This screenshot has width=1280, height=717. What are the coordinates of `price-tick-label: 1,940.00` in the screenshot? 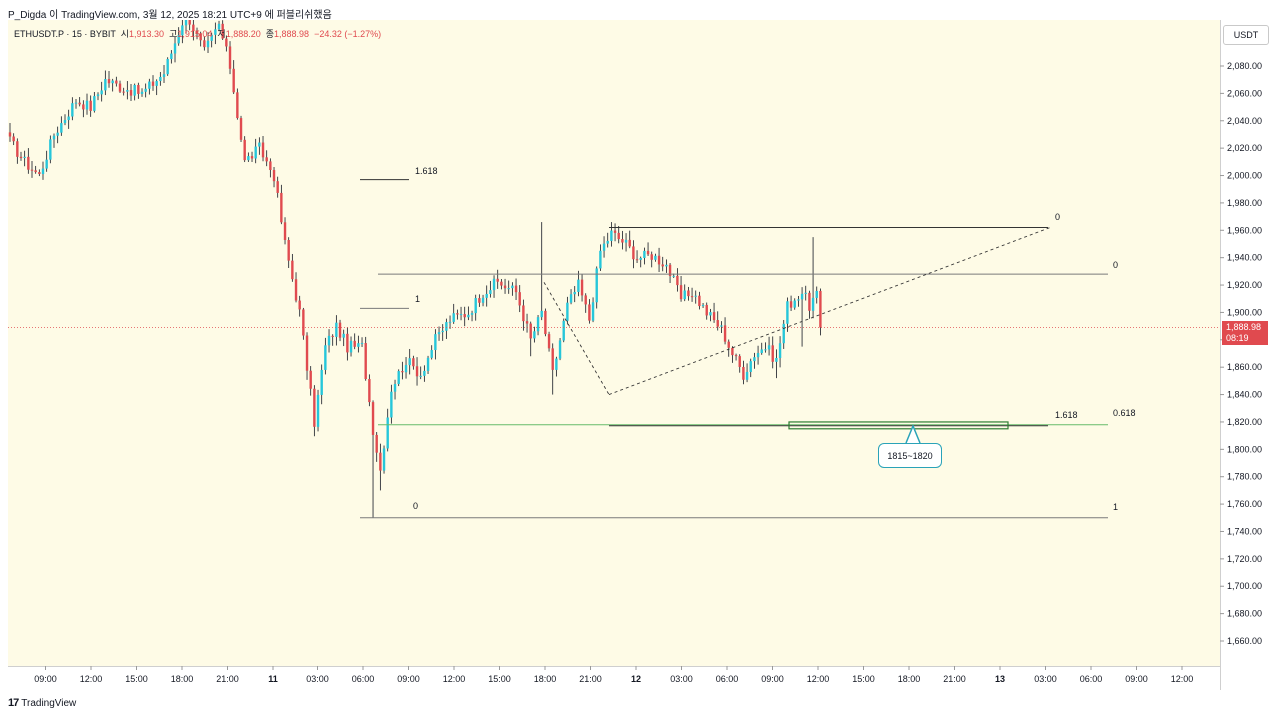 It's located at (1244, 258).